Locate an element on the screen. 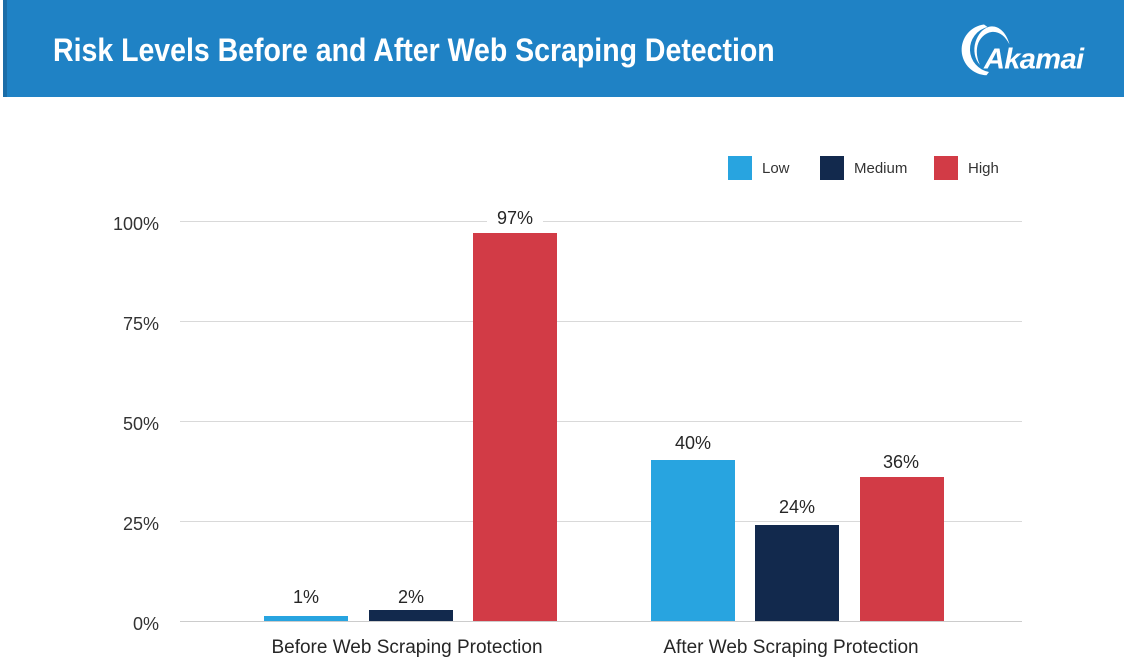 Image resolution: width=1130 pixels, height=668 pixels. svg-text: Akamai is located at coordinates (1034, 60).